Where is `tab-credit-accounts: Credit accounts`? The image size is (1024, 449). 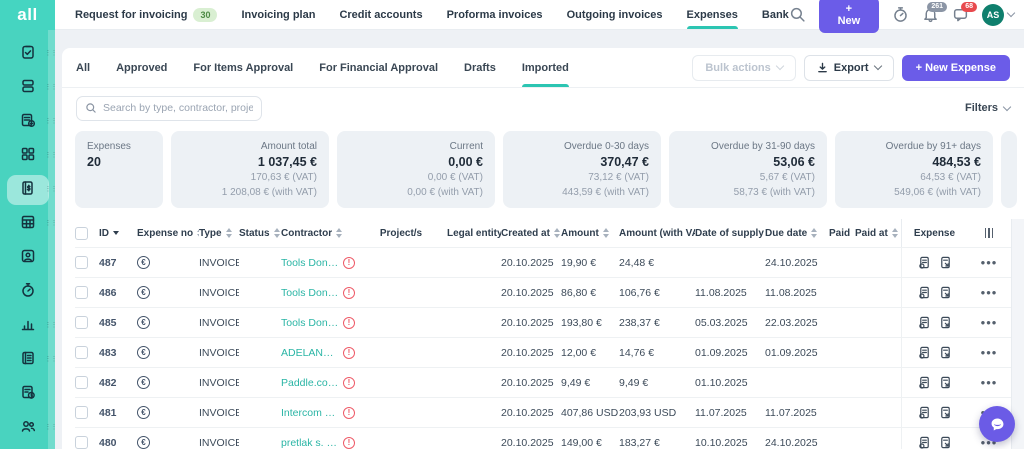 tab-credit-accounts: Credit accounts is located at coordinates (381, 14).